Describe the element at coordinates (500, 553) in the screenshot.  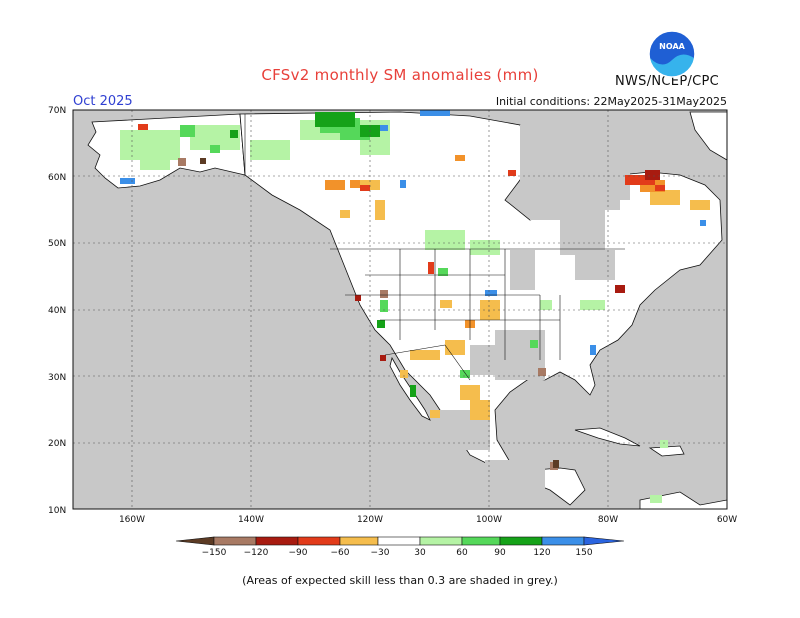
I see `legend-tick: 90` at that location.